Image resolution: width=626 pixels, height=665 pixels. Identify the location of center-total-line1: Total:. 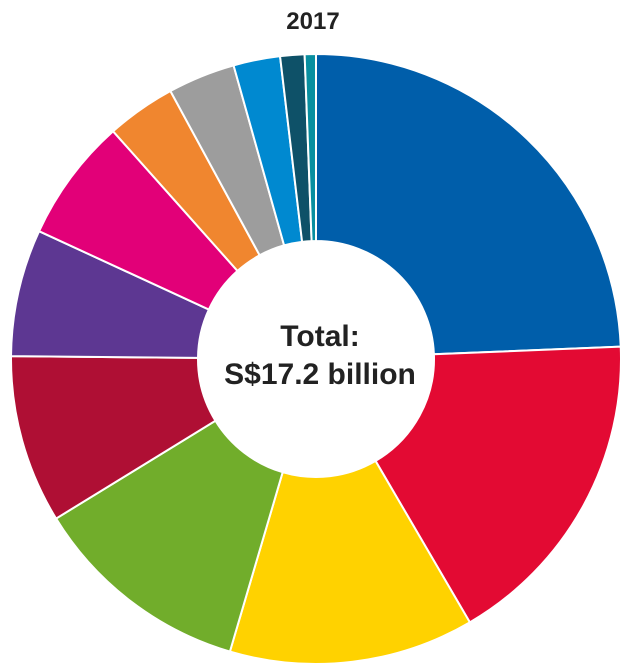
(320, 336).